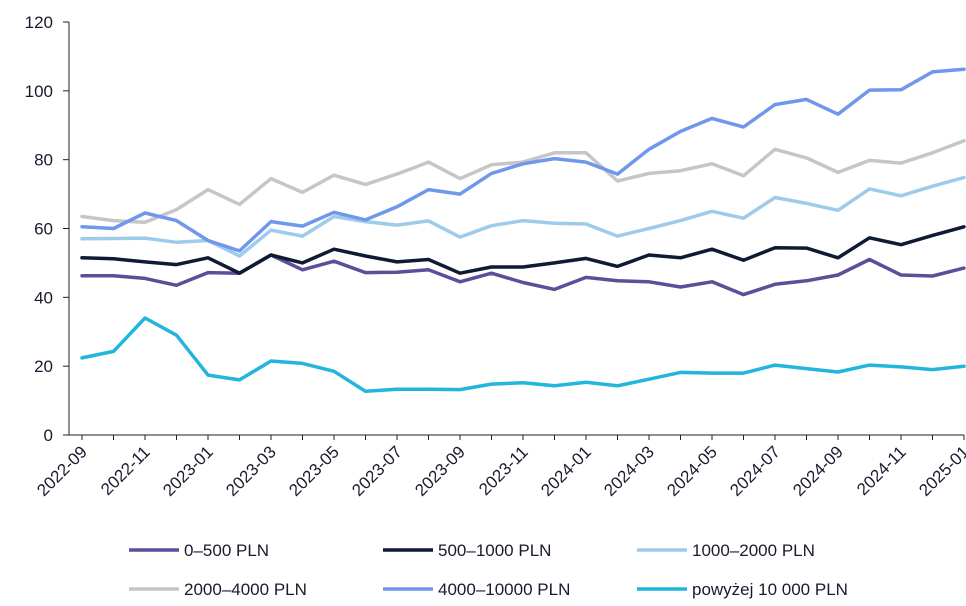 This screenshot has width=966, height=606. Describe the element at coordinates (504, 589) in the screenshot. I see `legend-label: 4000–10000 PLN` at that location.